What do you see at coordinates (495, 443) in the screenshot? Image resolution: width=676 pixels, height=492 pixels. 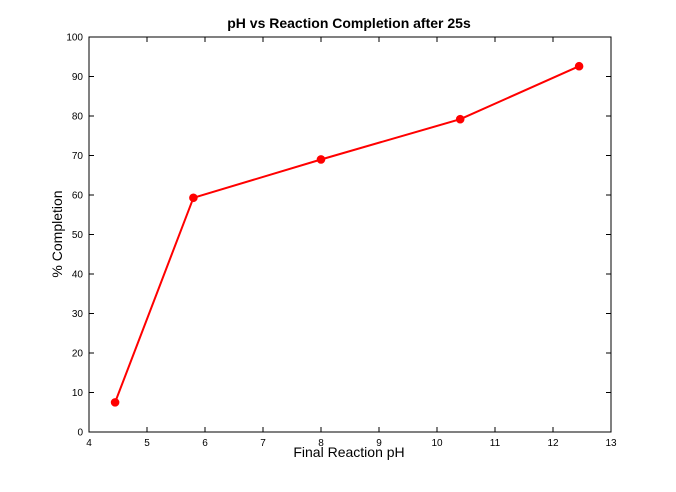 I see `x-tick-label: 11` at bounding box center [495, 443].